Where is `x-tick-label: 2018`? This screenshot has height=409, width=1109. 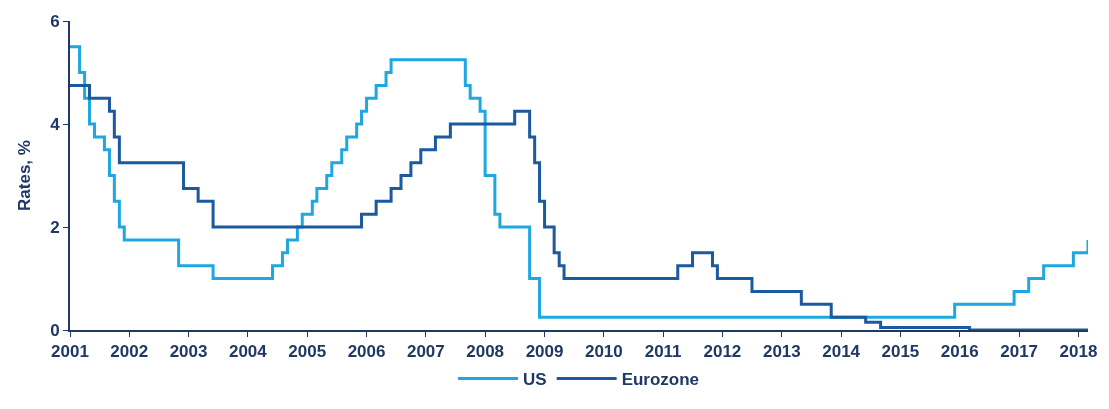 x-tick-label: 2018 is located at coordinates (1078, 352).